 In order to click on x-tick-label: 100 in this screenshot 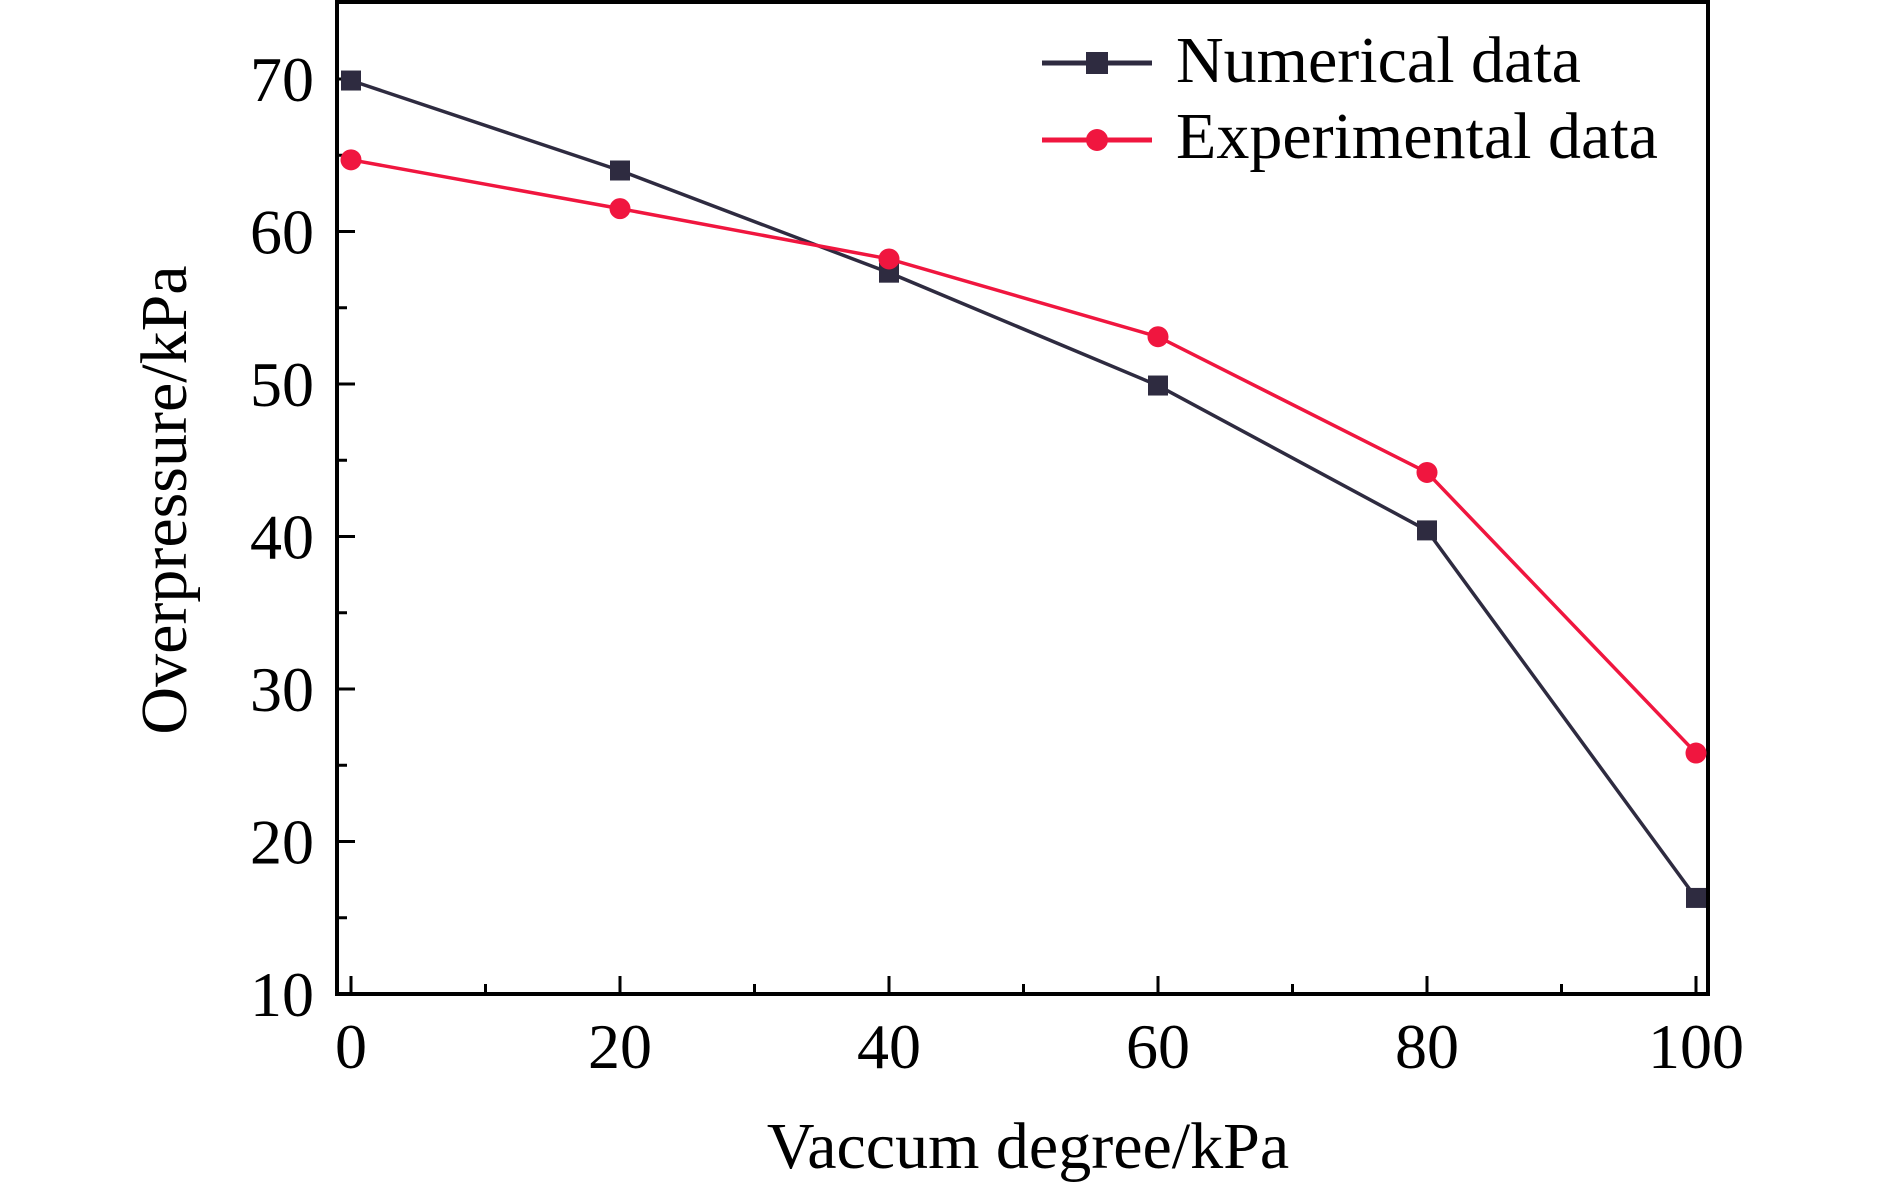, I will do `click(1696, 1046)`.